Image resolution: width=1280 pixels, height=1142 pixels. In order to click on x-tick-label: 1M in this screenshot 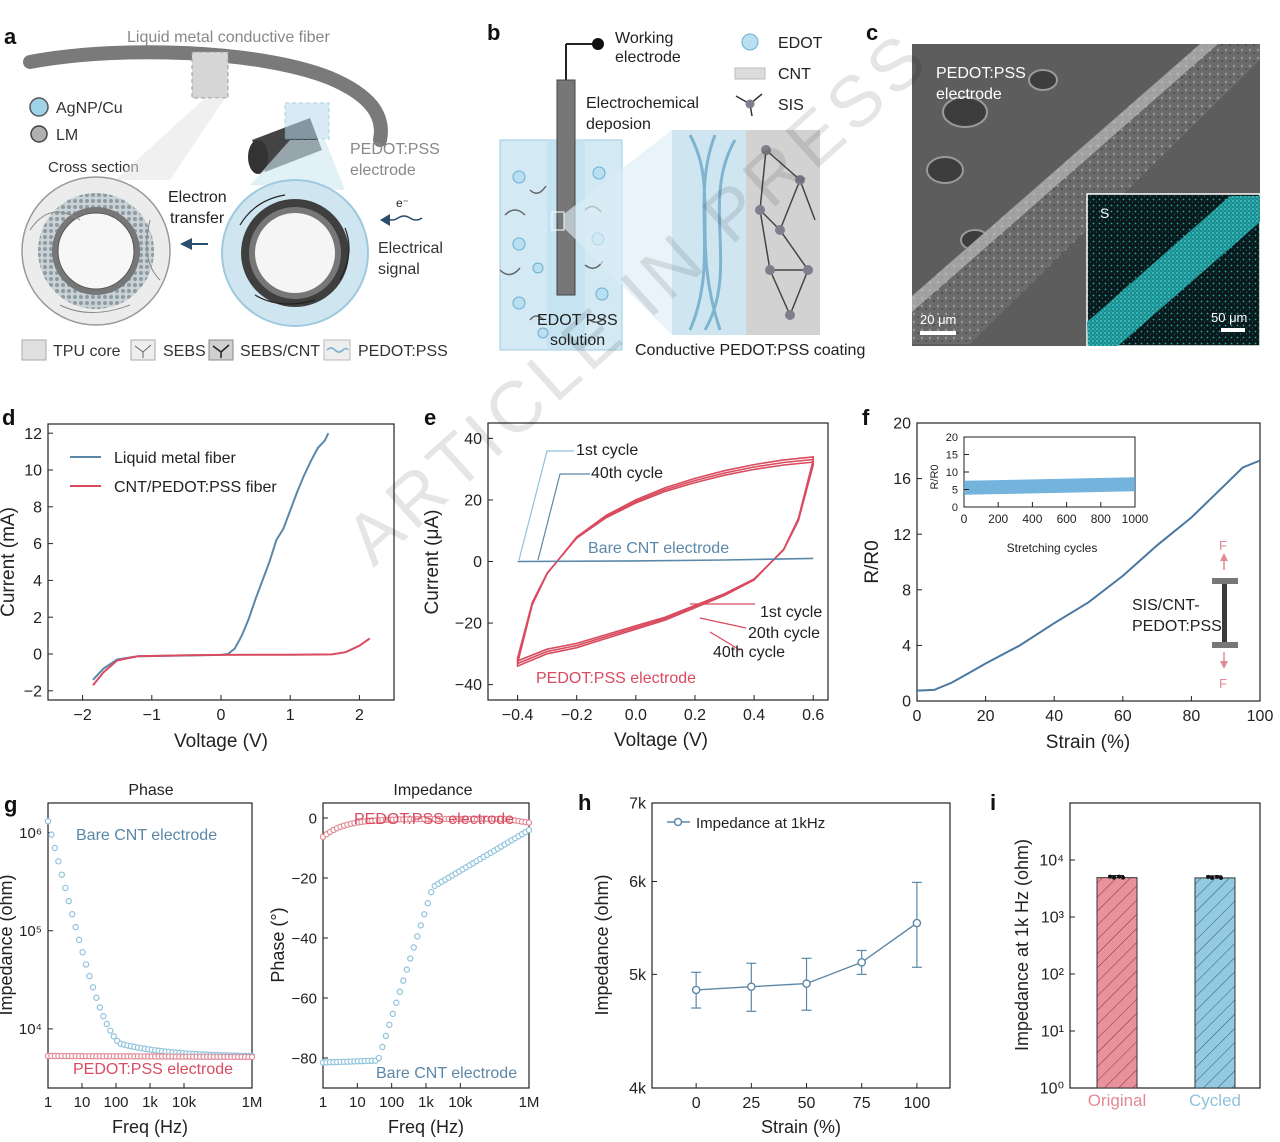, I will do `click(252, 1102)`.